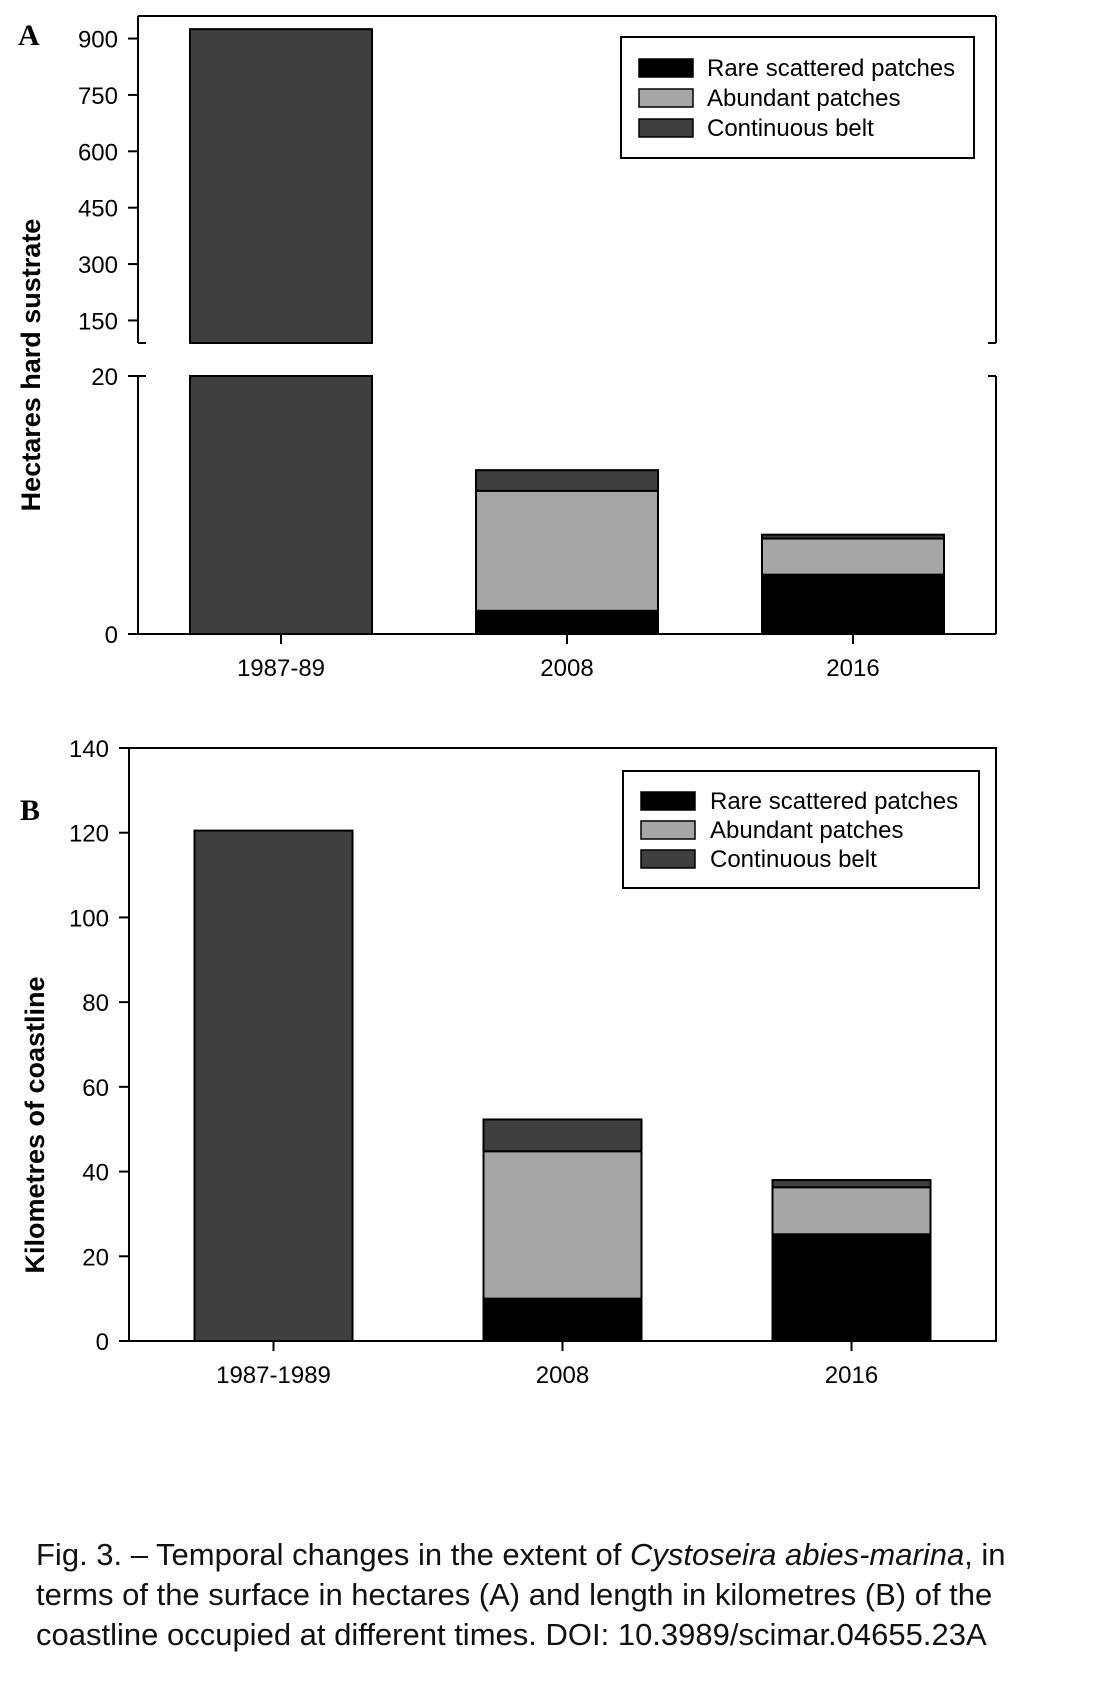 The width and height of the screenshot is (1102, 1708). I want to click on bar-a-2008-continuous-belt, so click(567, 480).